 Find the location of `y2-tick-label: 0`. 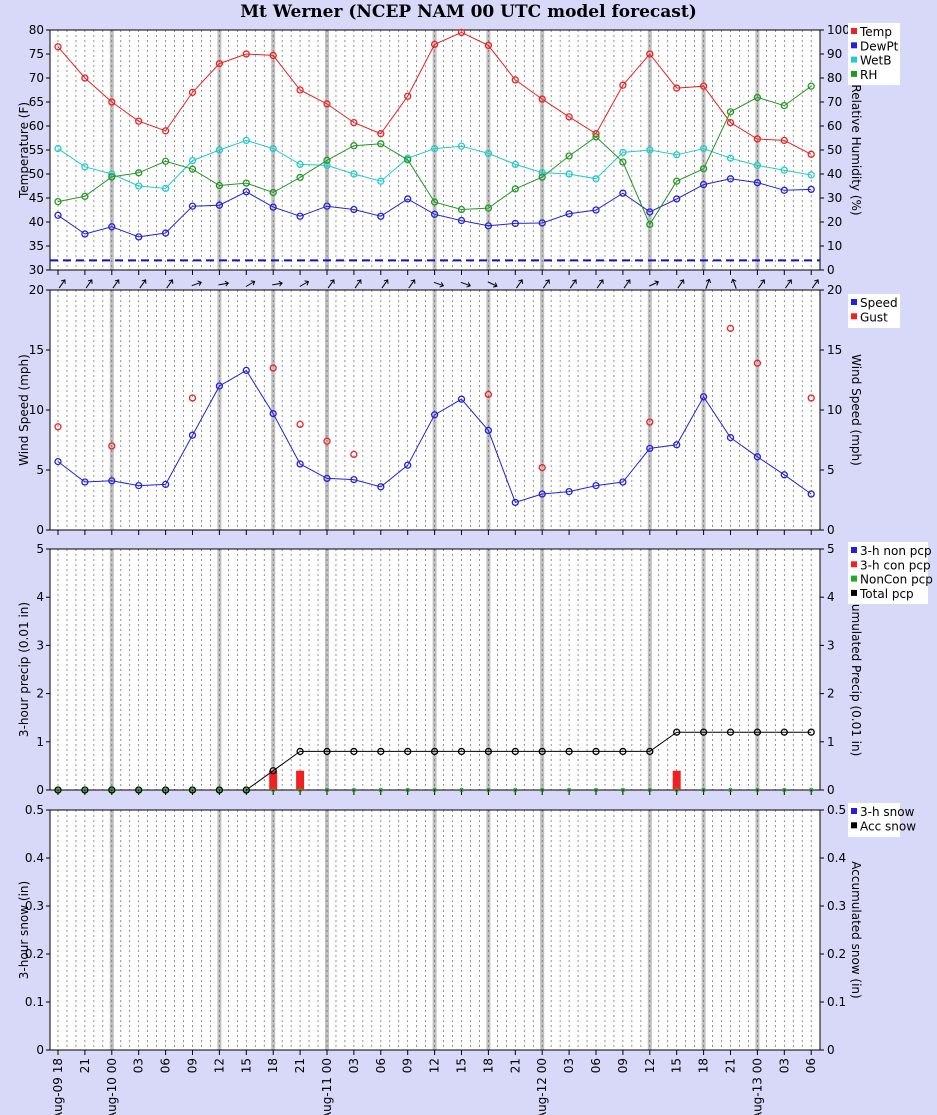

y2-tick-label: 0 is located at coordinates (831, 790).